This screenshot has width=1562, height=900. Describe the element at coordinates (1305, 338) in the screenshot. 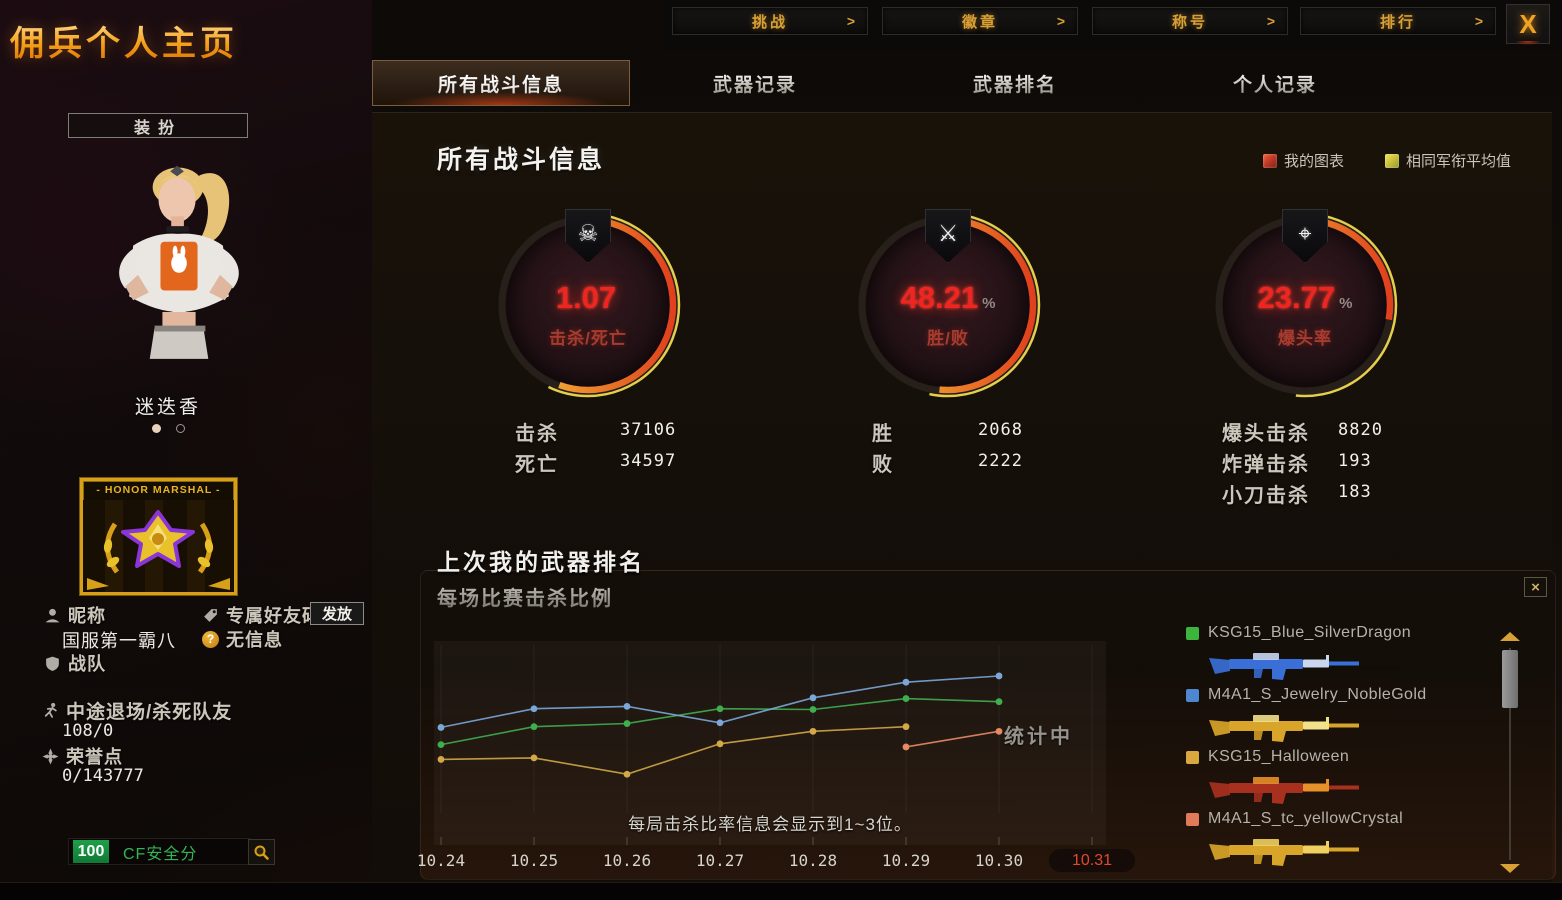

I see `gauge-label: 爆头率` at that location.